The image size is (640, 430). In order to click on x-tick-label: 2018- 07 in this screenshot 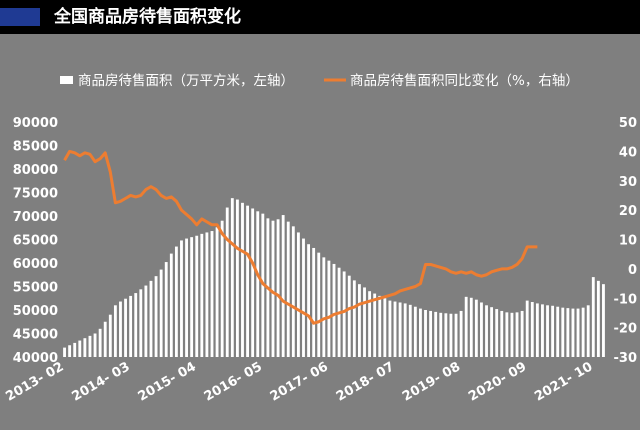, I will do `click(365, 381)`.